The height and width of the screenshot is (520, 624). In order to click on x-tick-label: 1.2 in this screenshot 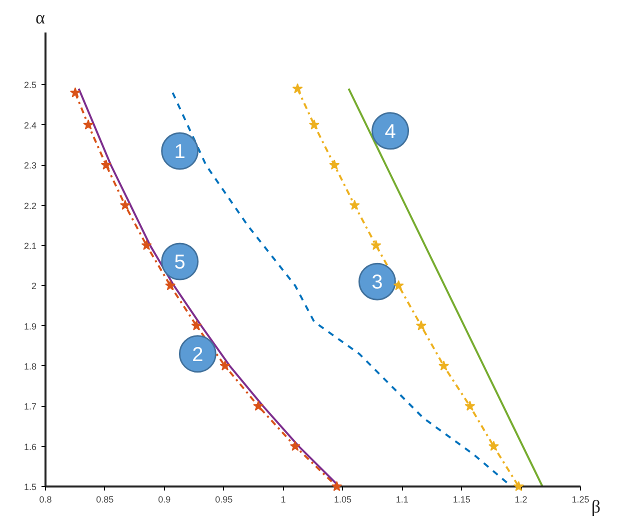, I will do `click(521, 499)`.